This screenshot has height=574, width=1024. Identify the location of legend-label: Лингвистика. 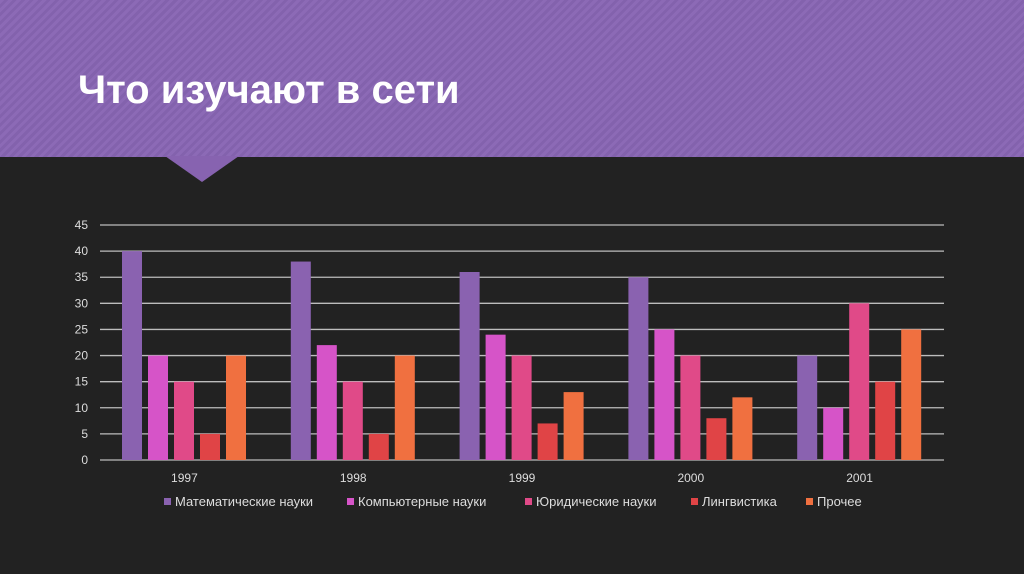
(739, 501).